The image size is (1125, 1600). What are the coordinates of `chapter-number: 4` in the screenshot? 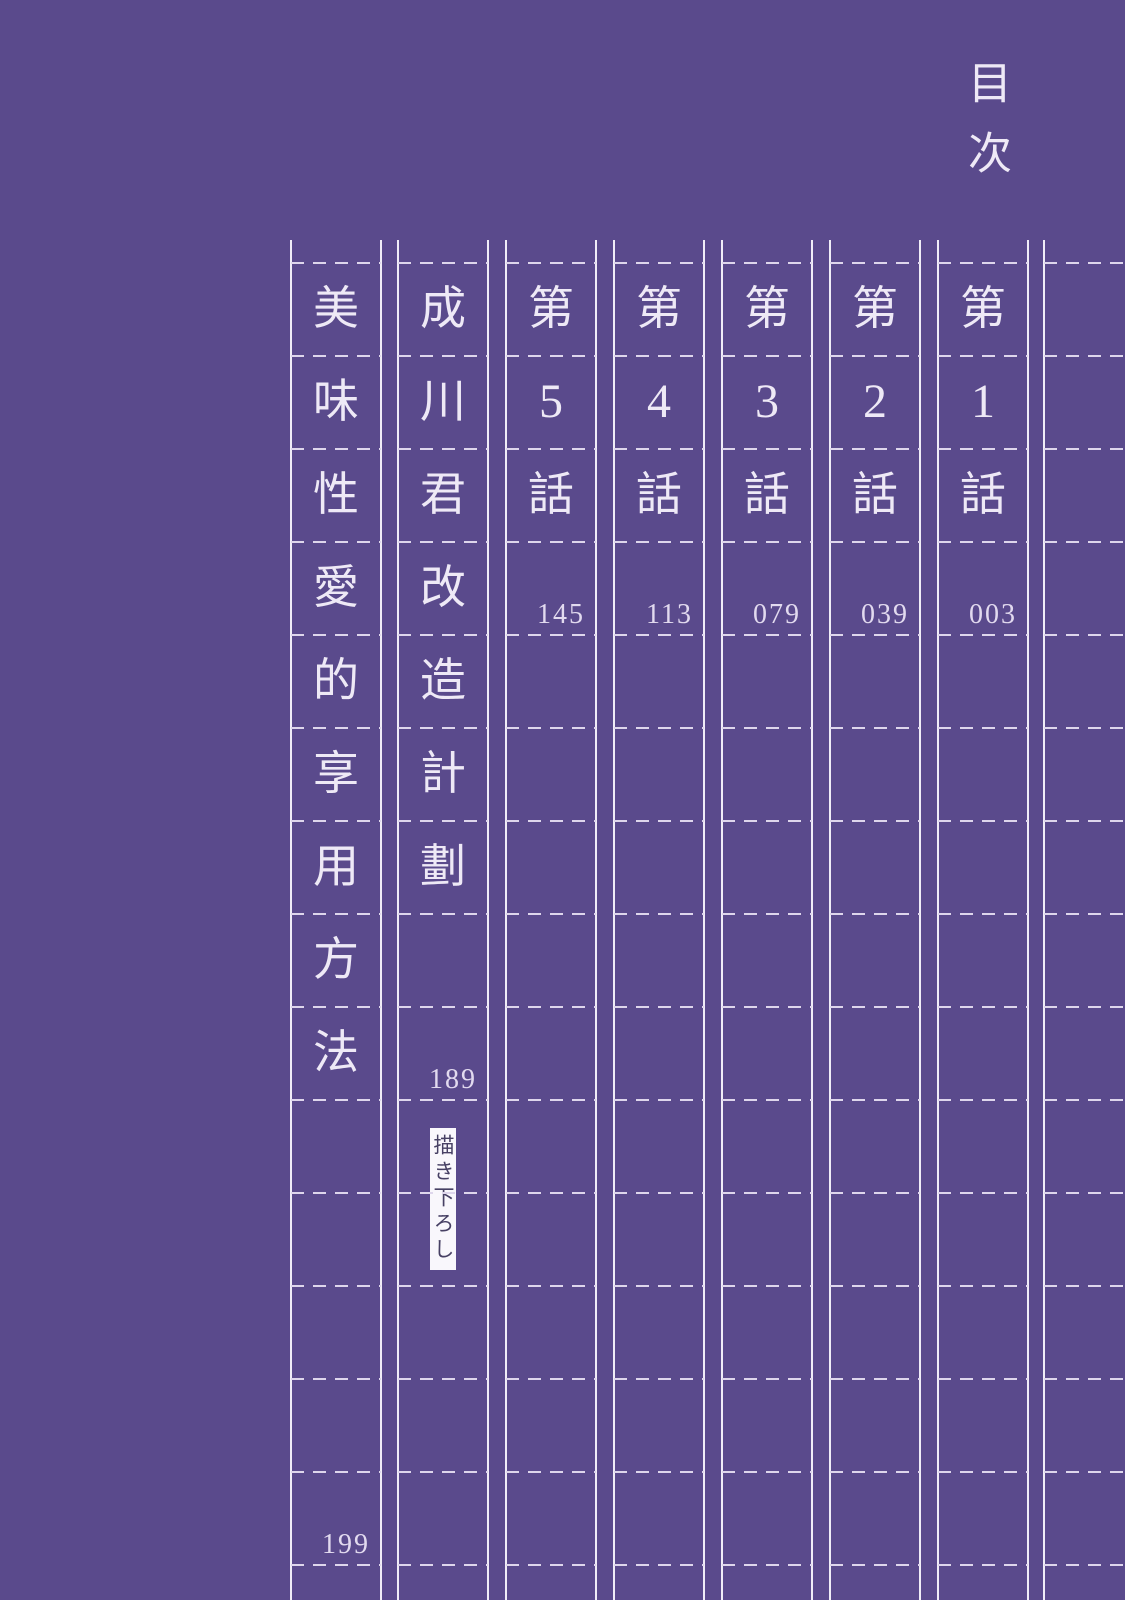 It's located at (659, 401).